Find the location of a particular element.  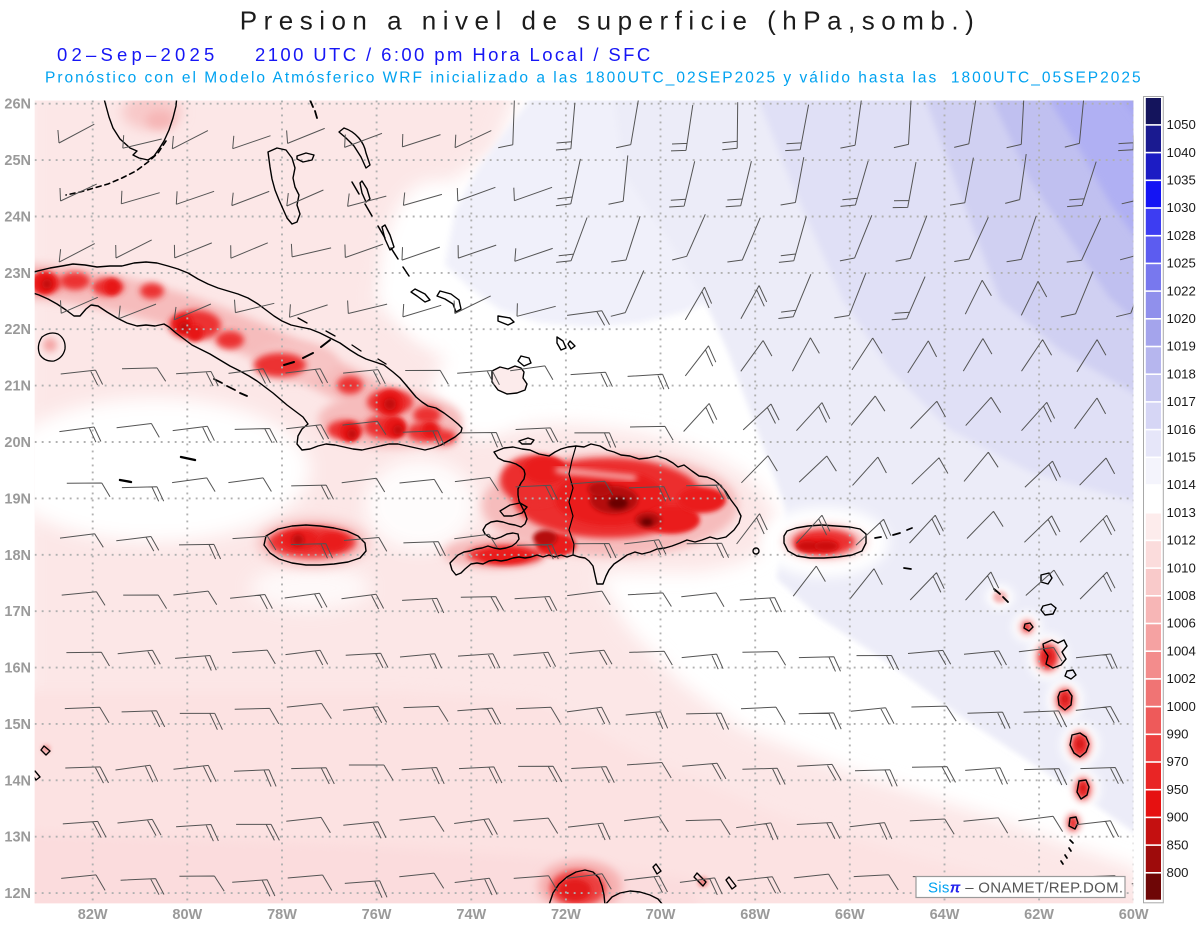

svg-text: 80W is located at coordinates (187, 915).